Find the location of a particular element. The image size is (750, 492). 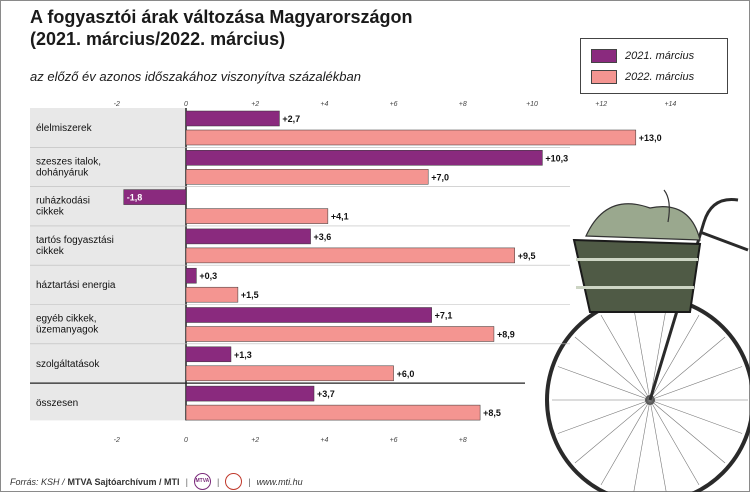

top-tick-label: +6 is located at coordinates (394, 104).